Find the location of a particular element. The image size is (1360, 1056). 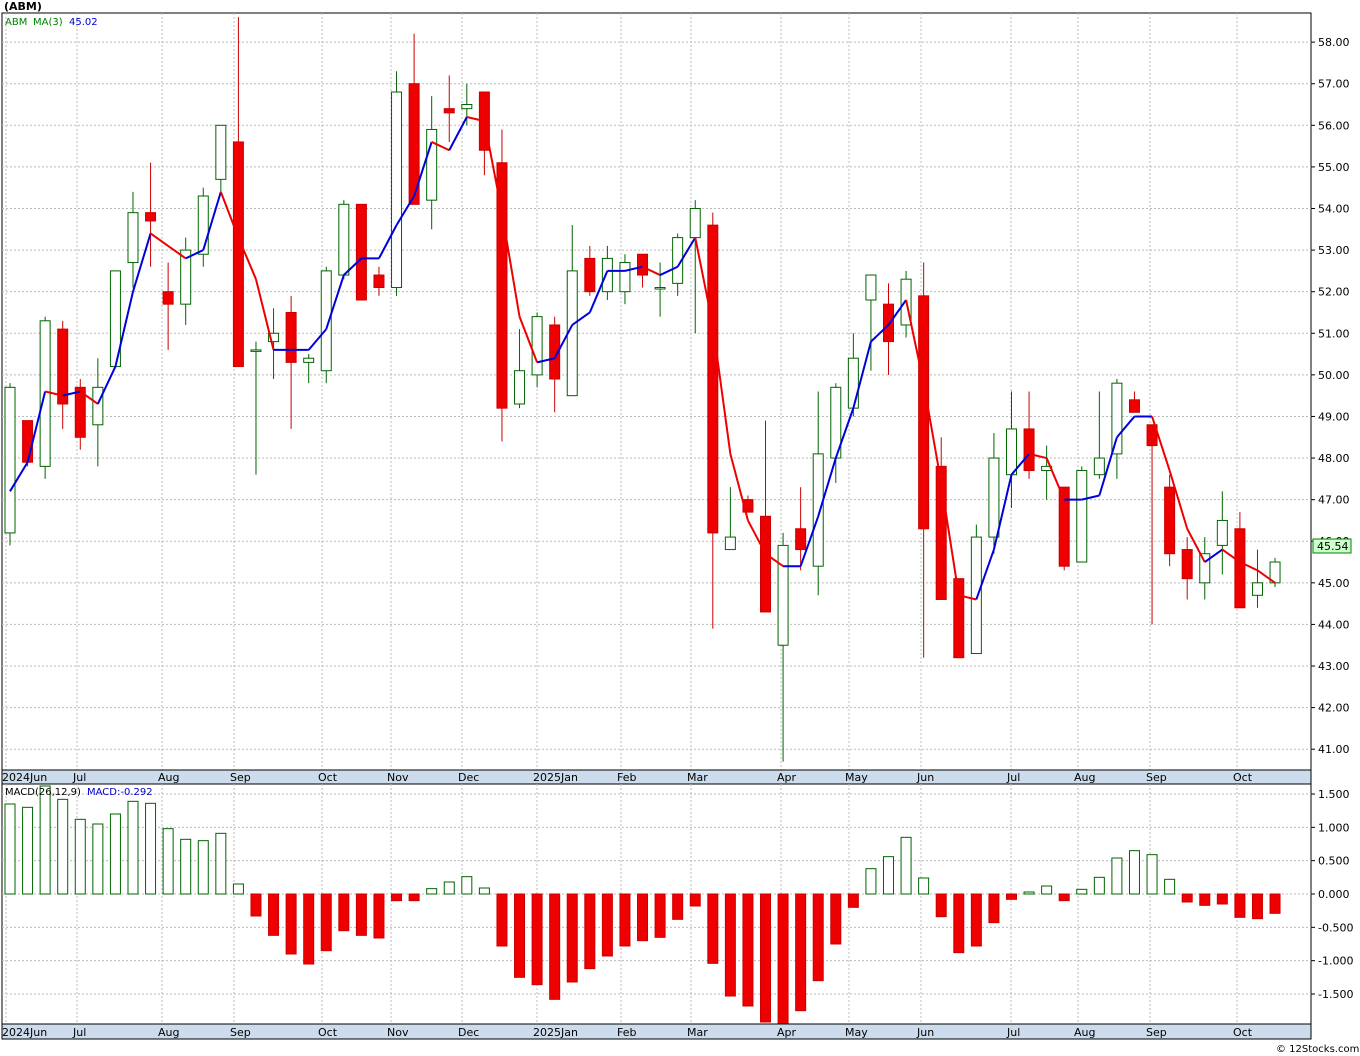

date-label: Sep is located at coordinates (1156, 777).